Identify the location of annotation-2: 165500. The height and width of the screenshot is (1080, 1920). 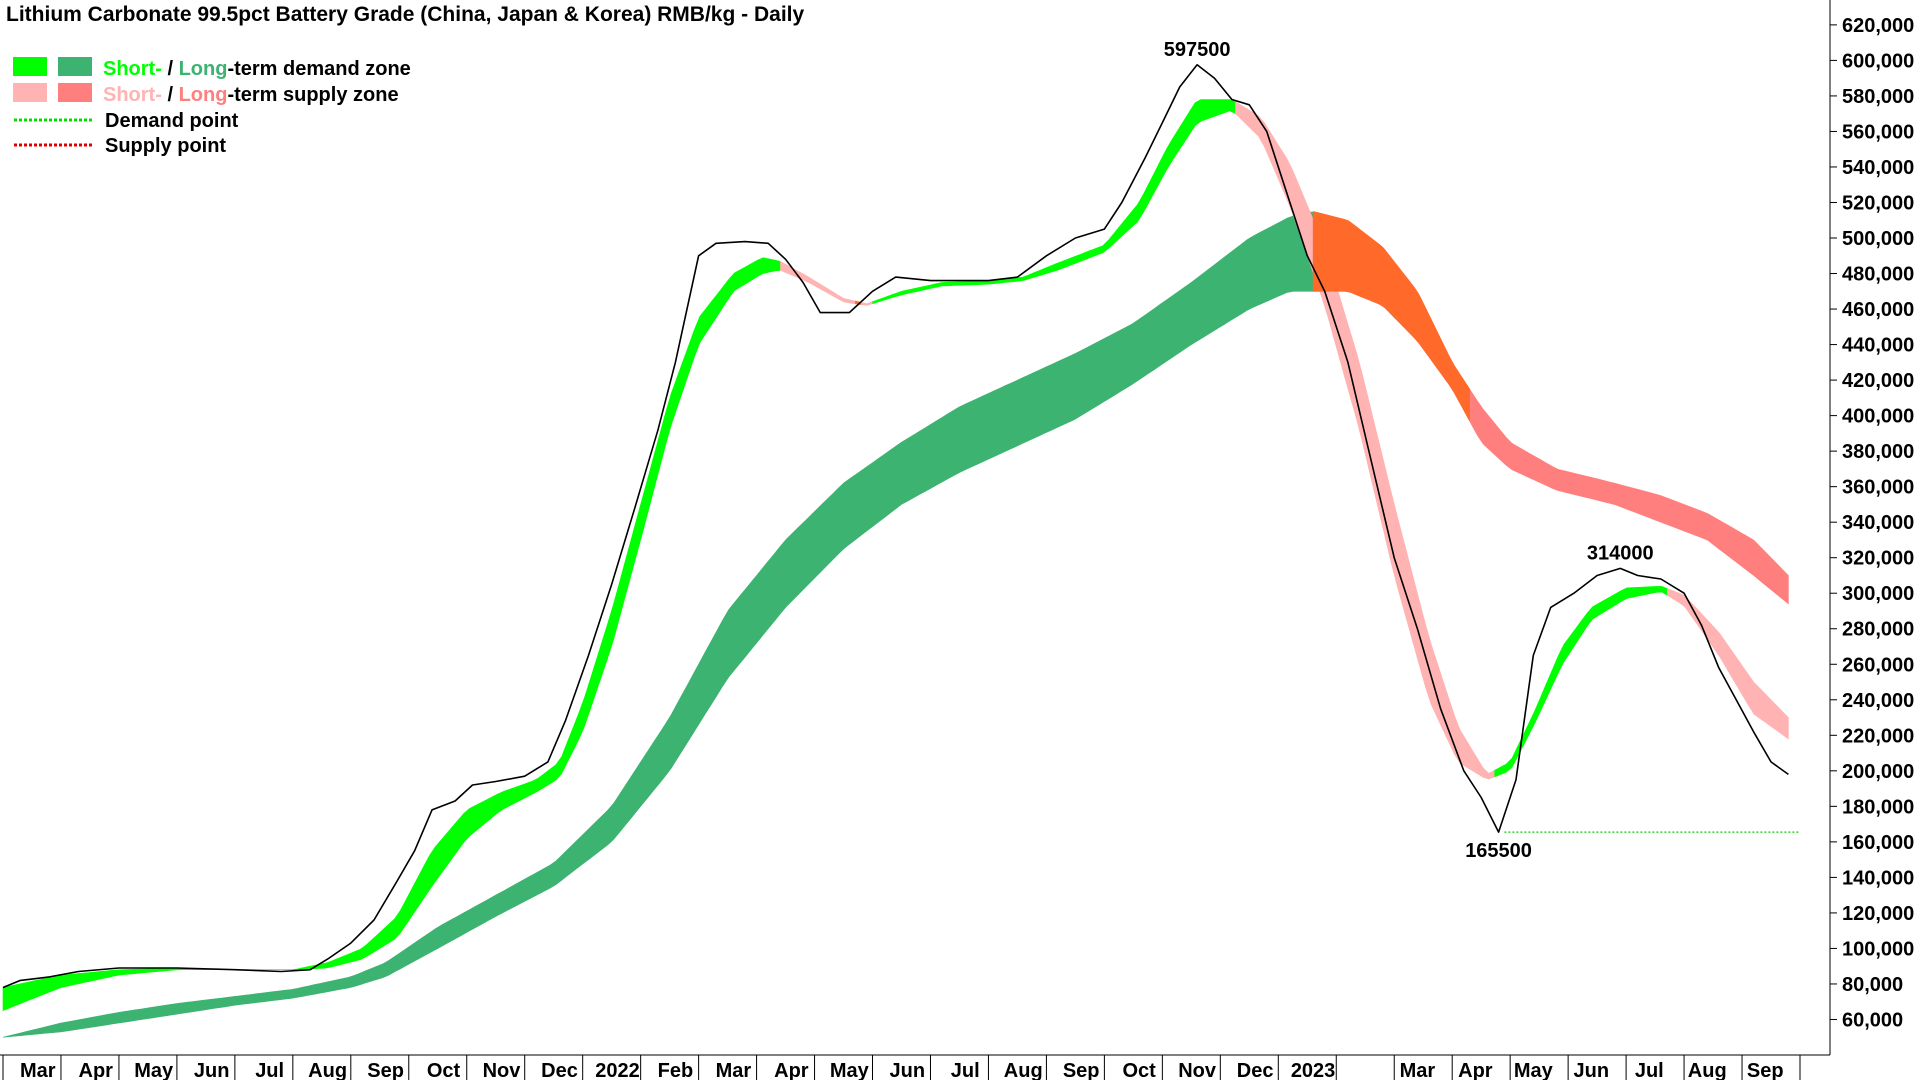
(1498, 851).